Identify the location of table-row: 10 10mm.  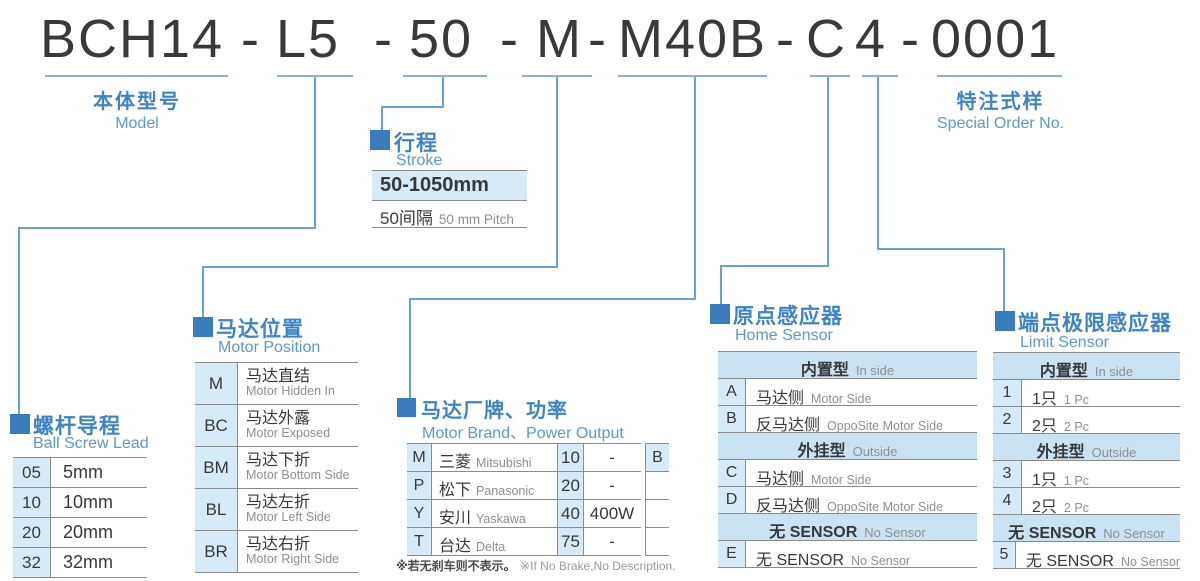
(80, 503).